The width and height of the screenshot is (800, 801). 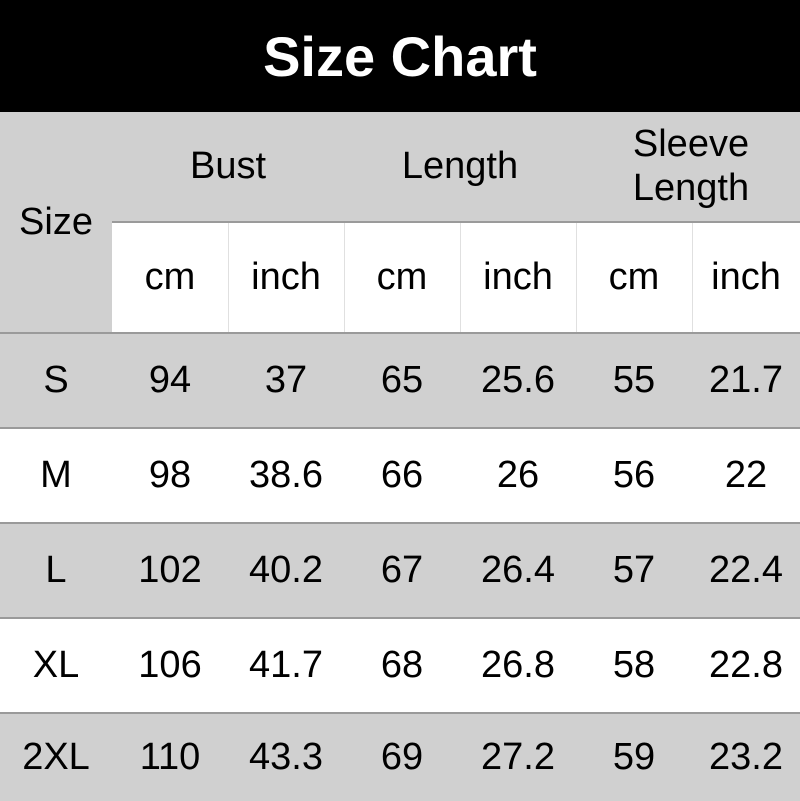 What do you see at coordinates (518, 757) in the screenshot?
I see `value-cell: 27.2` at bounding box center [518, 757].